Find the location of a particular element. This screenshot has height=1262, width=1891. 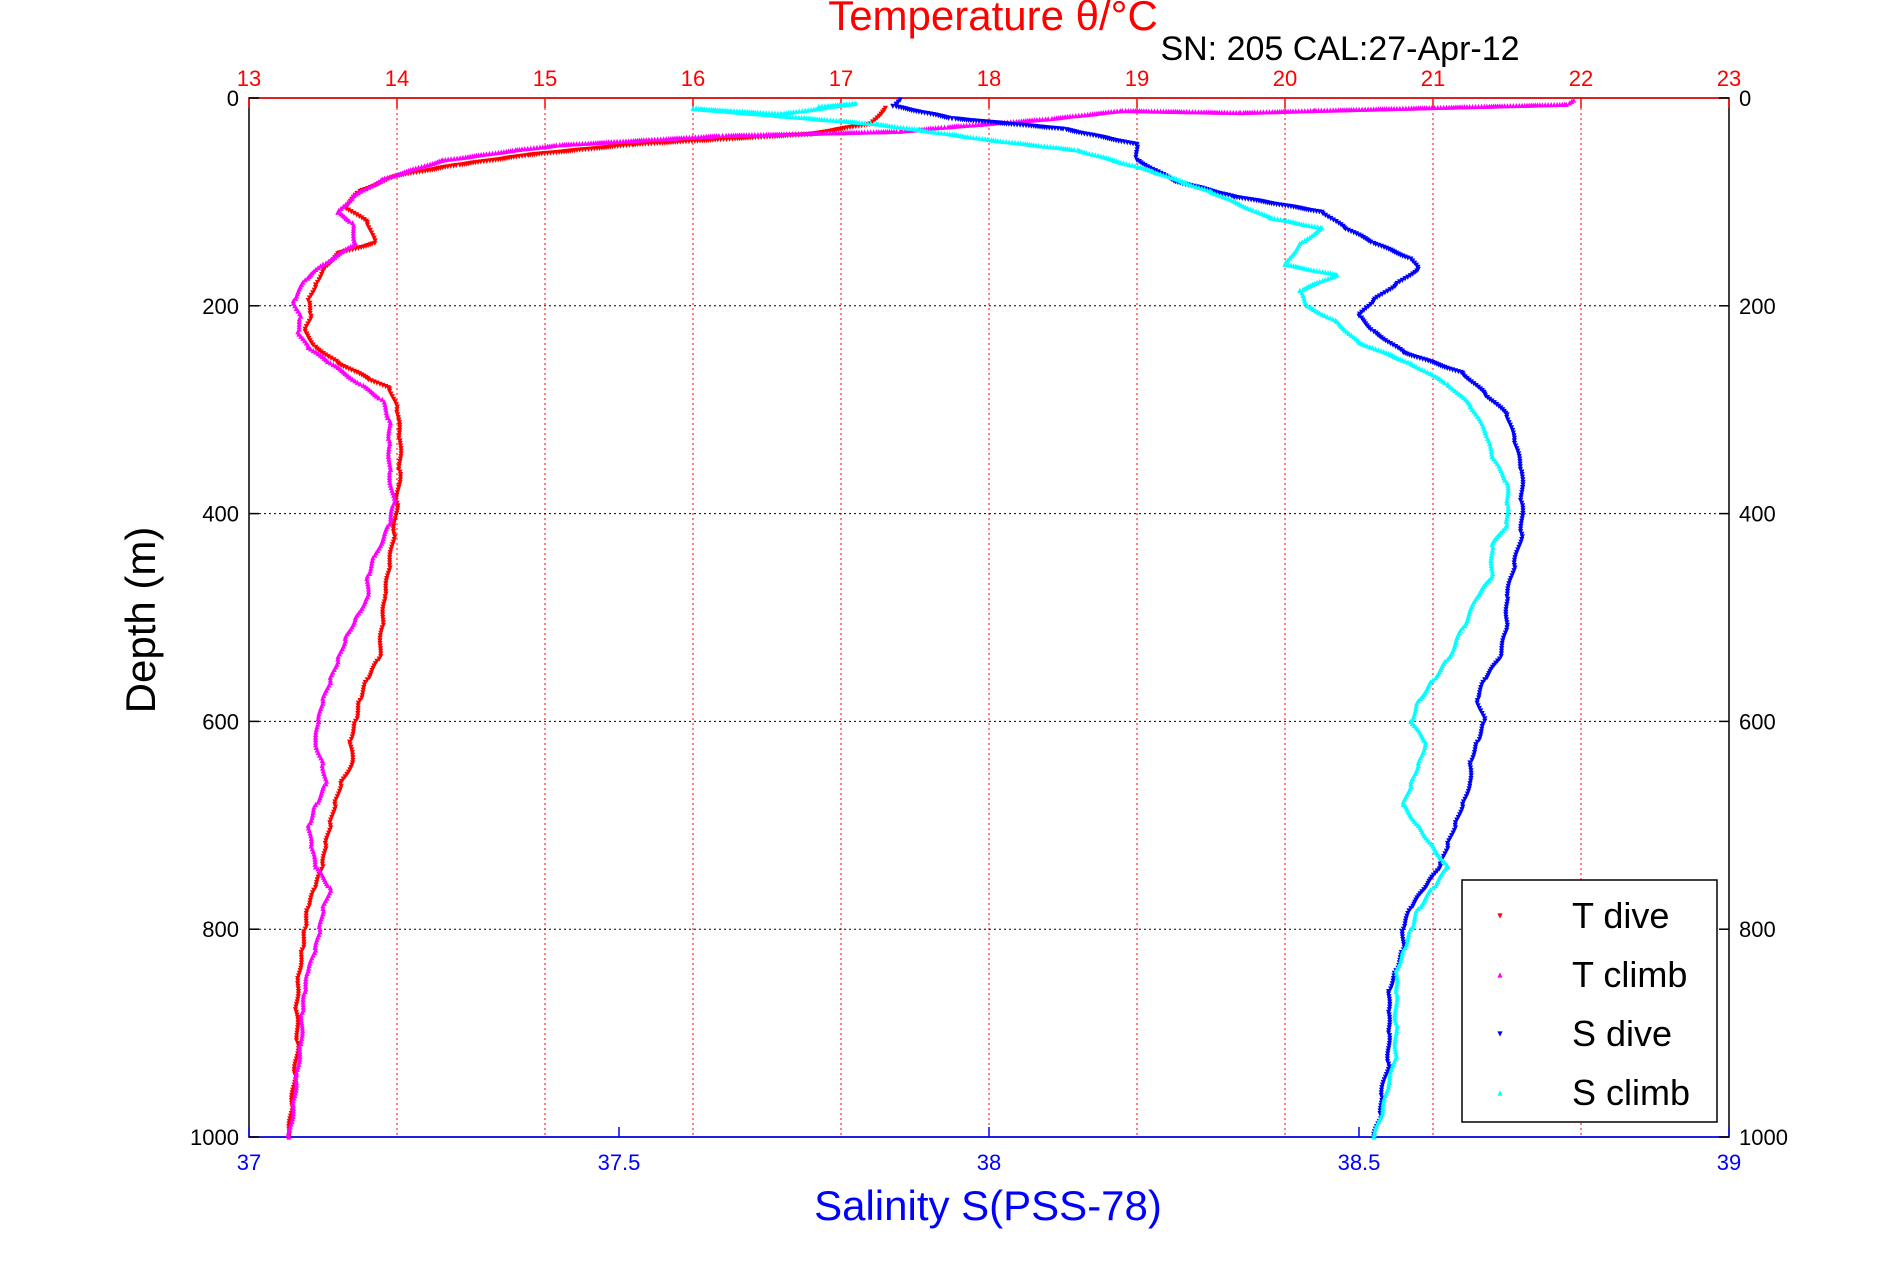

legend-label: S dive is located at coordinates (1622, 1033).